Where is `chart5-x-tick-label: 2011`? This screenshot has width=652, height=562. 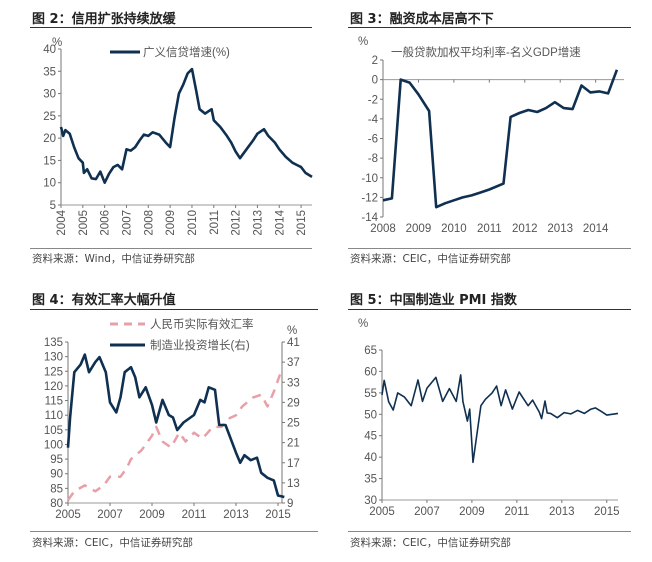
chart5-x-tick-label: 2011 is located at coordinates (516, 512).